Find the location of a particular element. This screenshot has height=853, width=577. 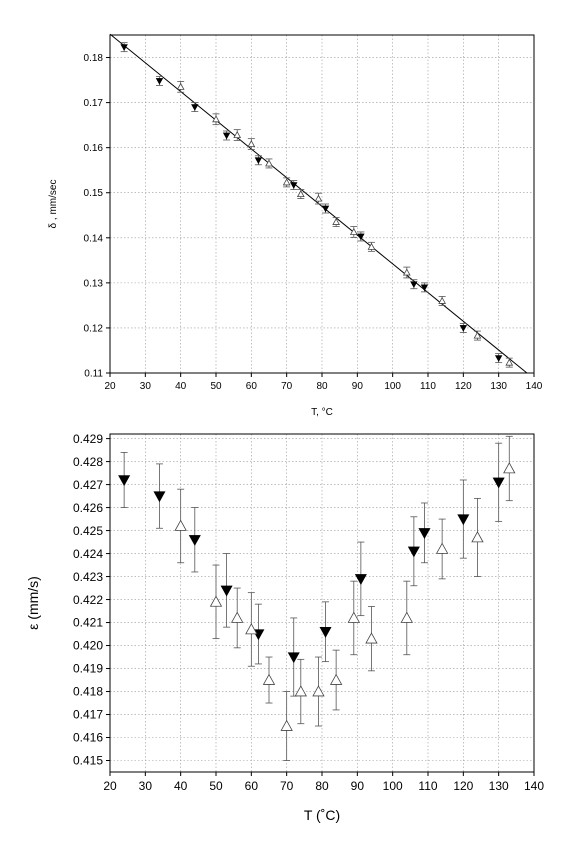

y-tick-label: 0.14 is located at coordinates (94, 238).